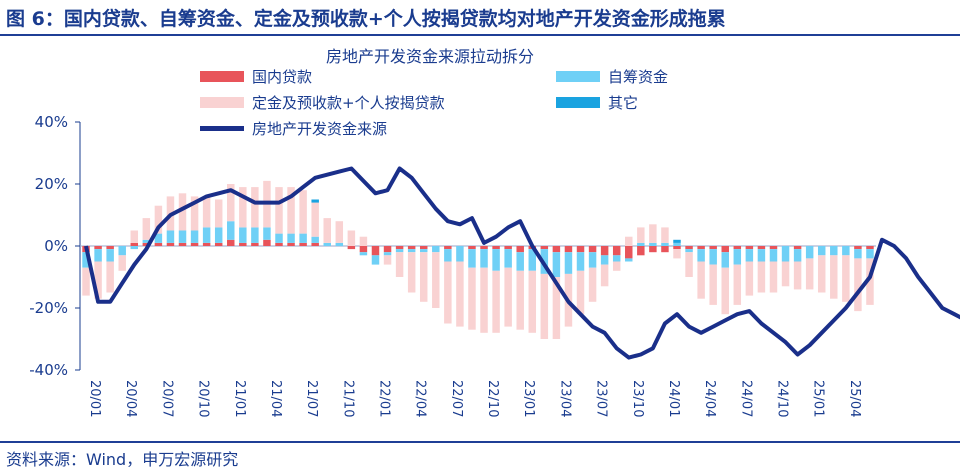 The image size is (960, 476). I want to click on y-tick-label: 40%, so click(51, 122).